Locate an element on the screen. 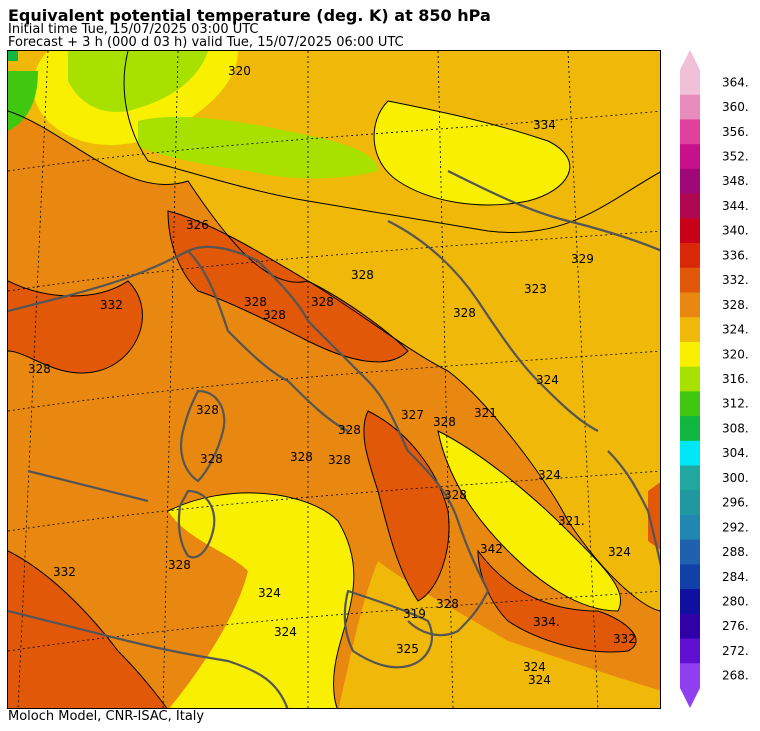  contour-label: 320 is located at coordinates (239, 71).